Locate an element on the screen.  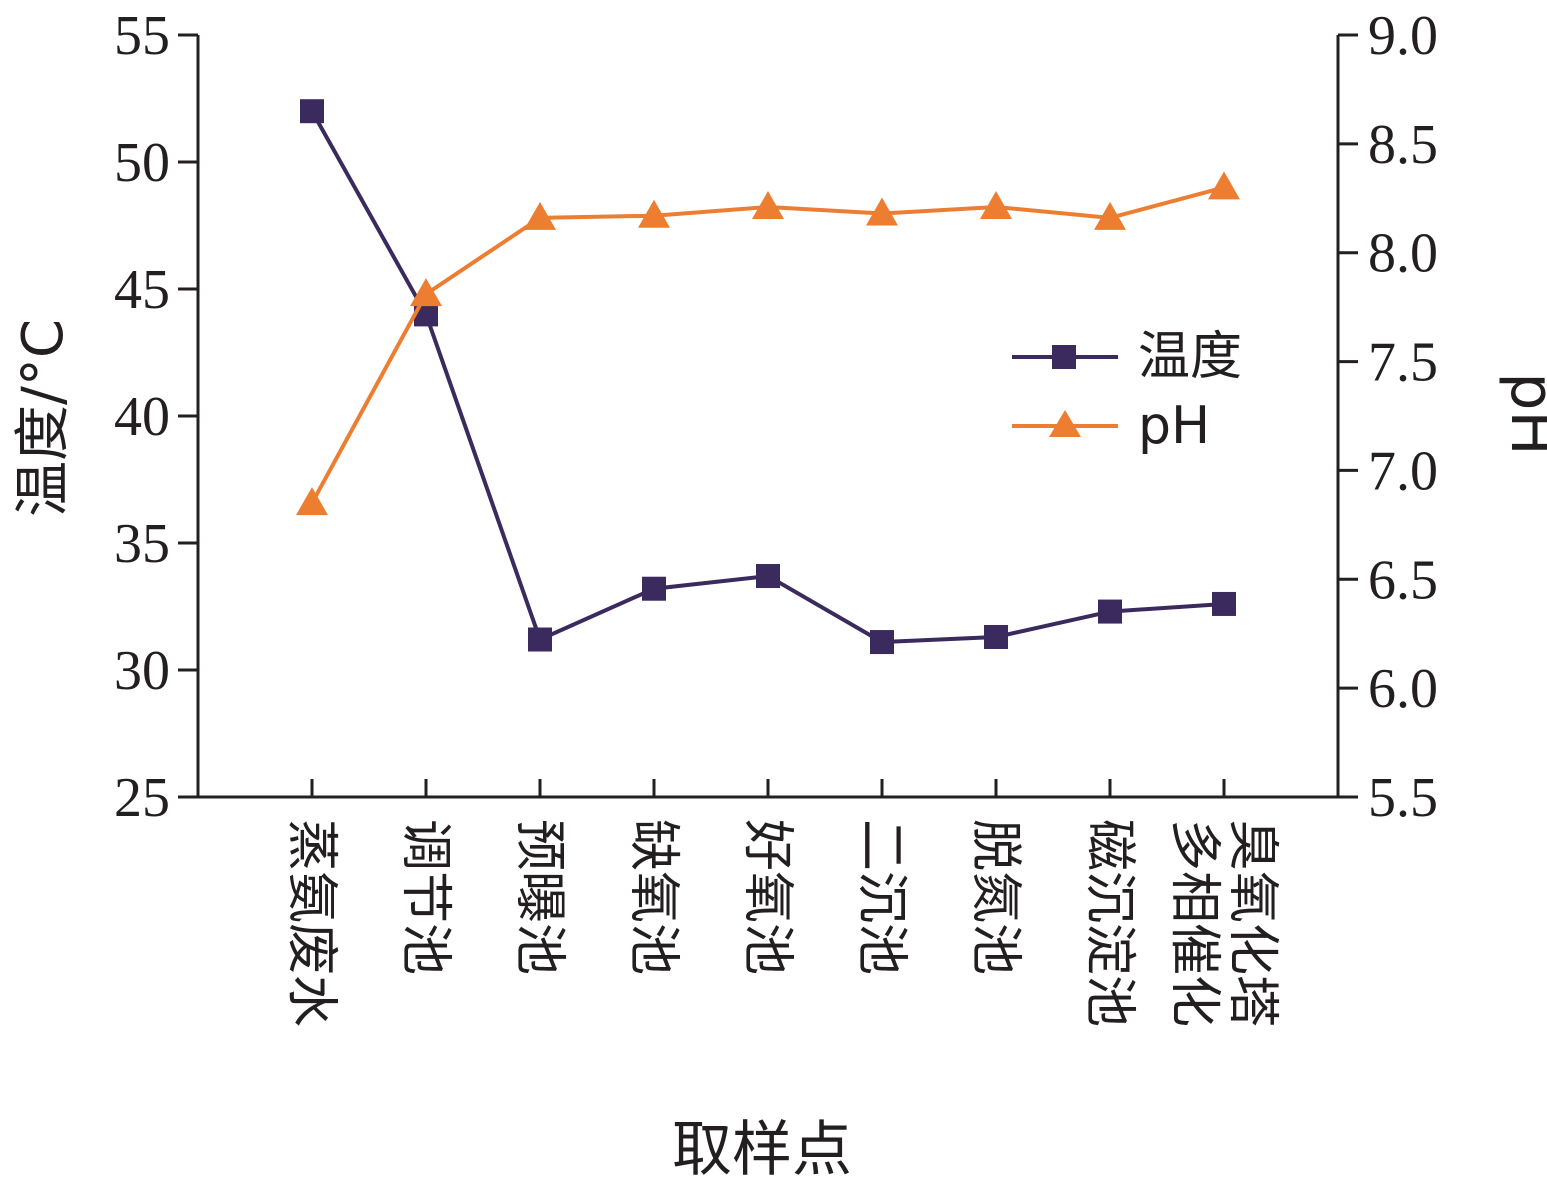
x-tick-label: 预曝池 is located at coordinates (539, 897).